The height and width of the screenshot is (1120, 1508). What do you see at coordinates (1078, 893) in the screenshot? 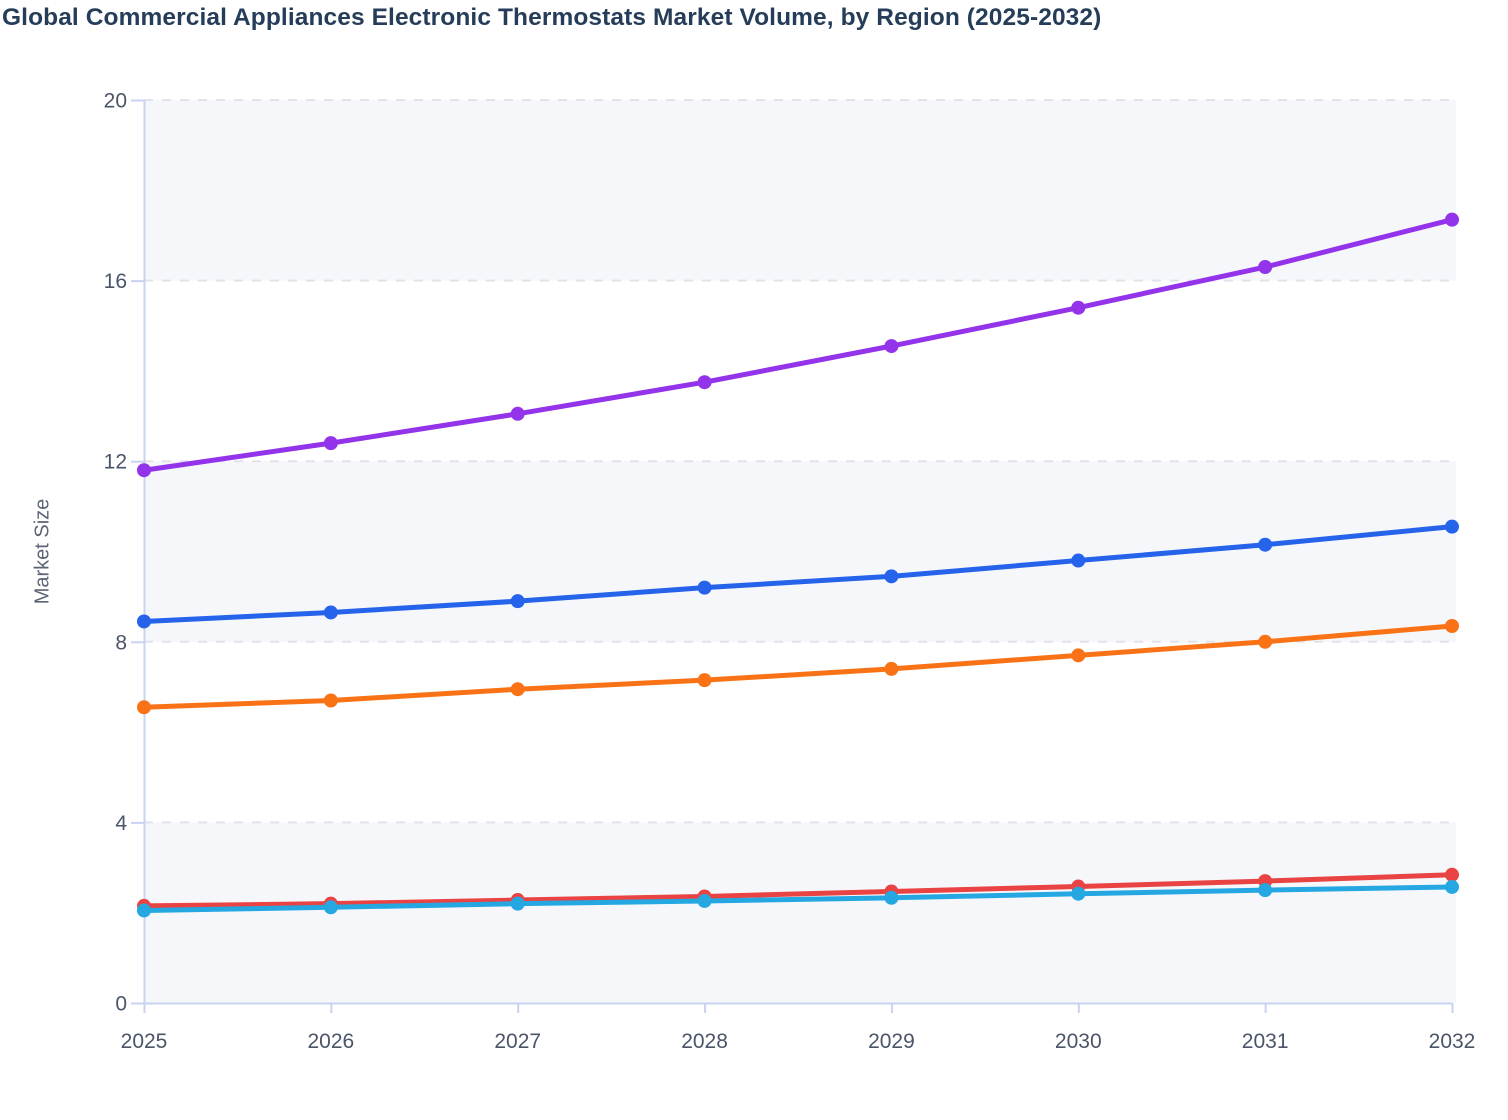
I see `data-point-cyan-series-2030` at bounding box center [1078, 893].